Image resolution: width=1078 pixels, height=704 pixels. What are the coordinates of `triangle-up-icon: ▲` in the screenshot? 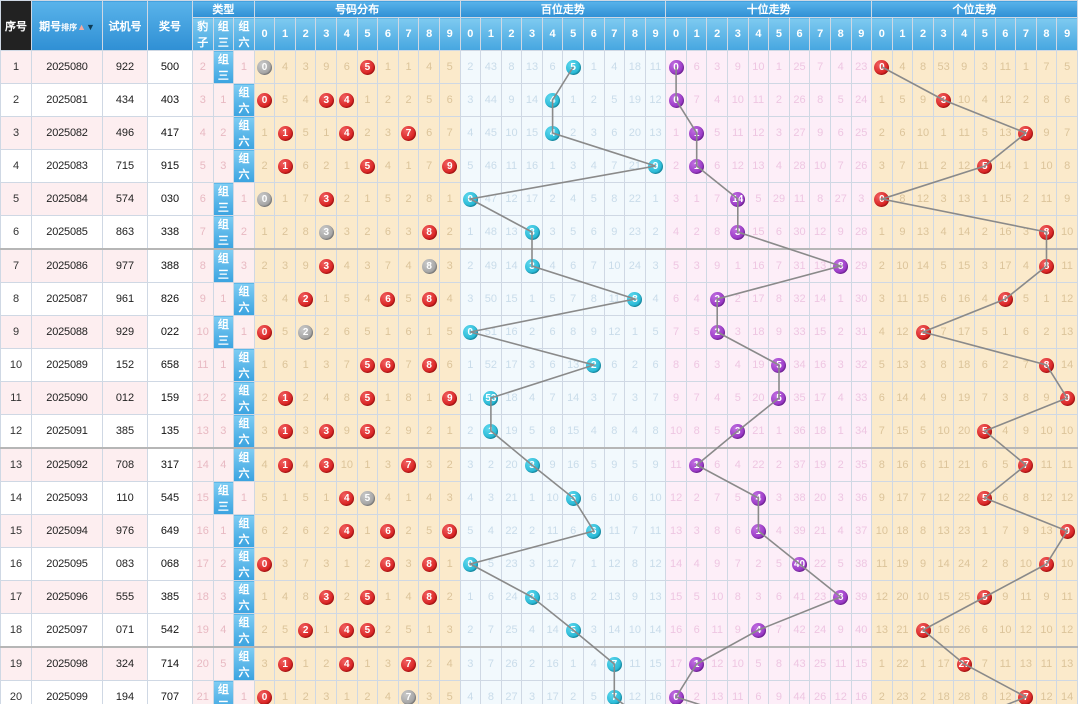 It's located at (81, 26).